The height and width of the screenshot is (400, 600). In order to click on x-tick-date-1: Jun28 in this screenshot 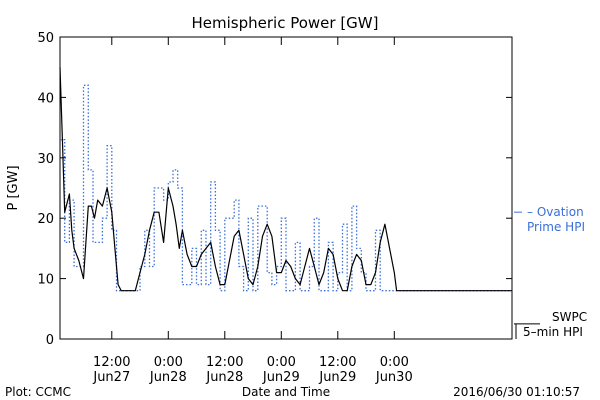, I will do `click(168, 377)`.